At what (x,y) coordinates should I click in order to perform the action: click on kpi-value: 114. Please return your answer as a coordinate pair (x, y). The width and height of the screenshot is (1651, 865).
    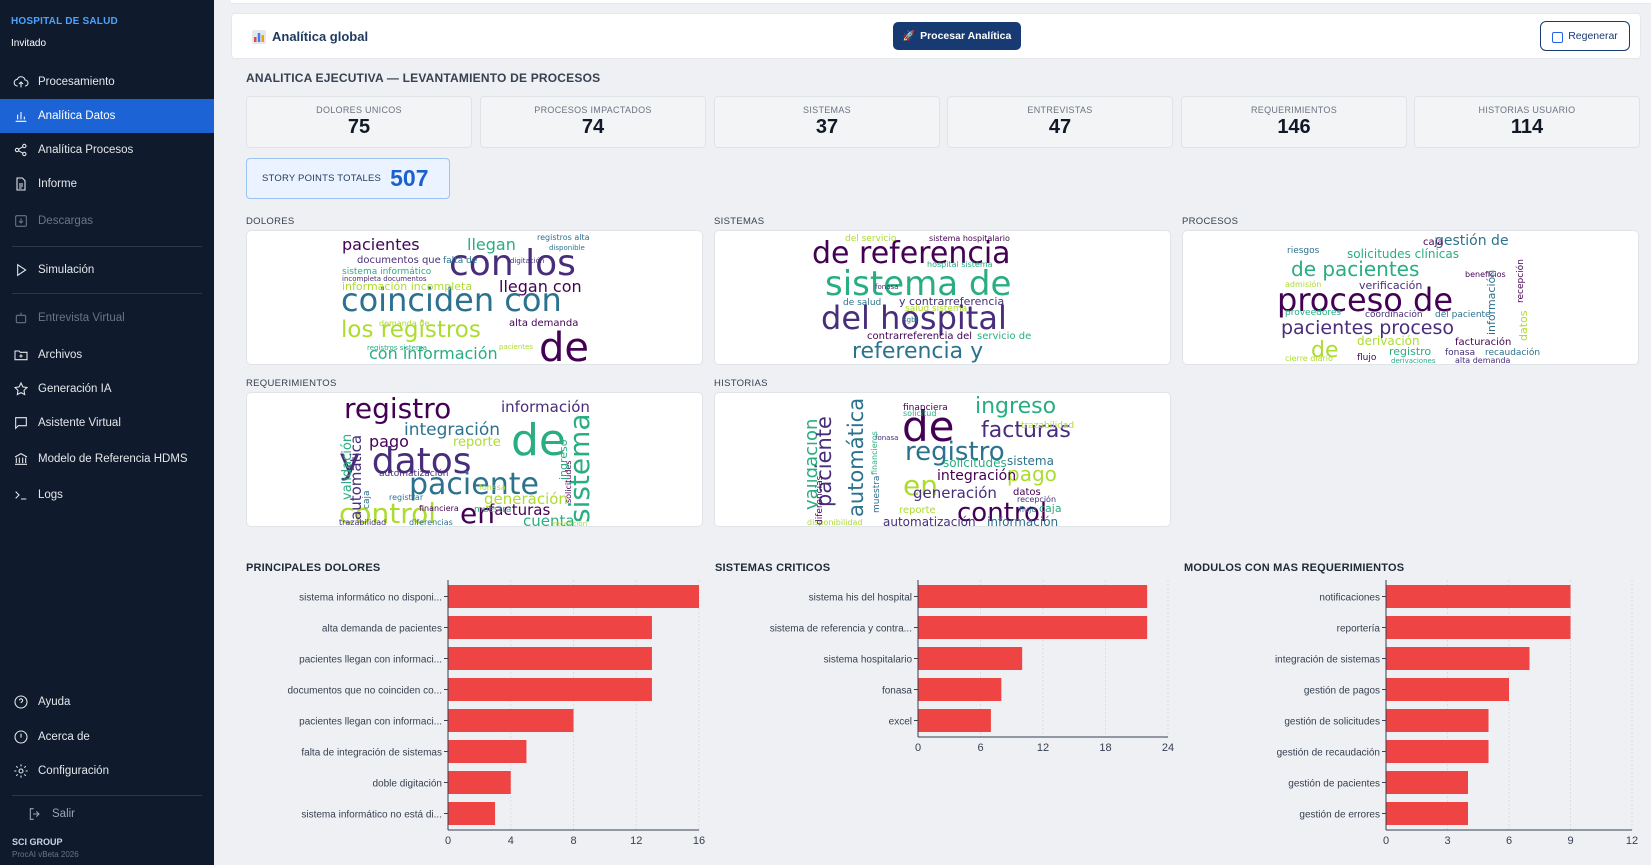
    Looking at the image, I should click on (1527, 127).